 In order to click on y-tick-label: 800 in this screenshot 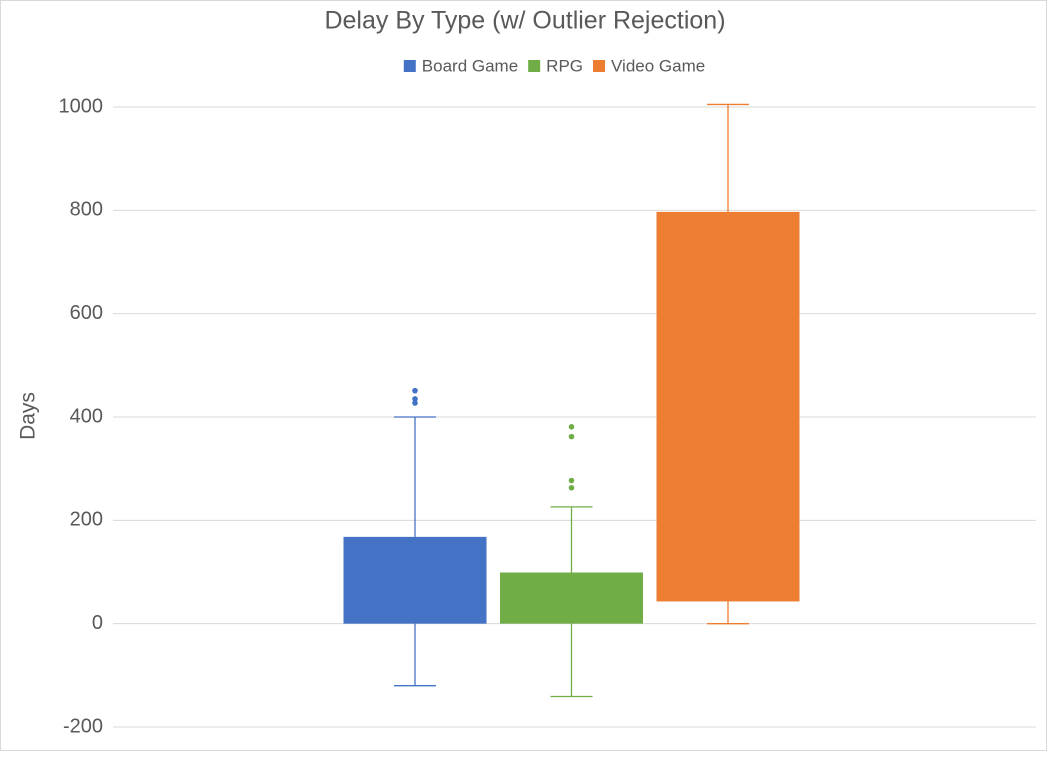, I will do `click(86, 210)`.